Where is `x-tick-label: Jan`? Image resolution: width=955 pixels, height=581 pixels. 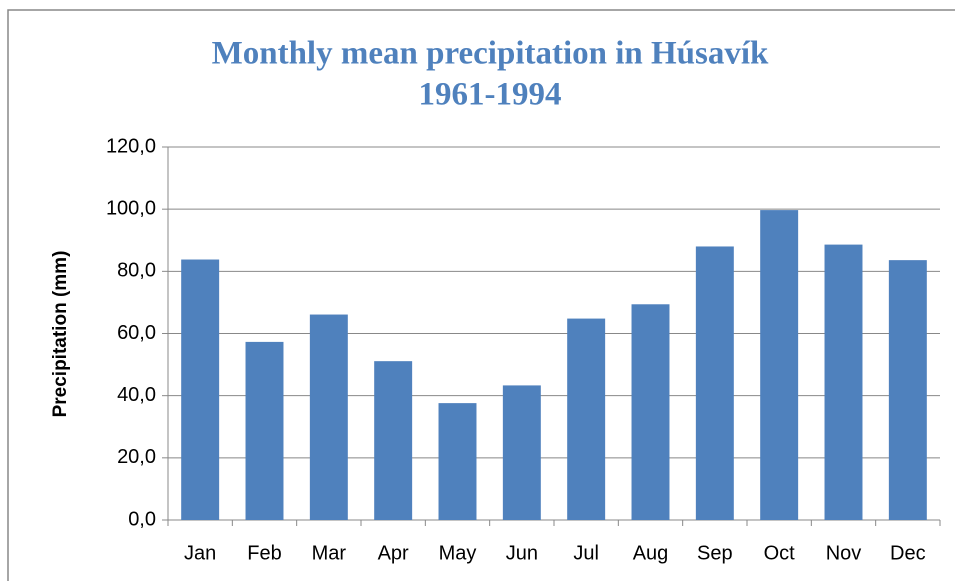
x-tick-label: Jan is located at coordinates (200, 553).